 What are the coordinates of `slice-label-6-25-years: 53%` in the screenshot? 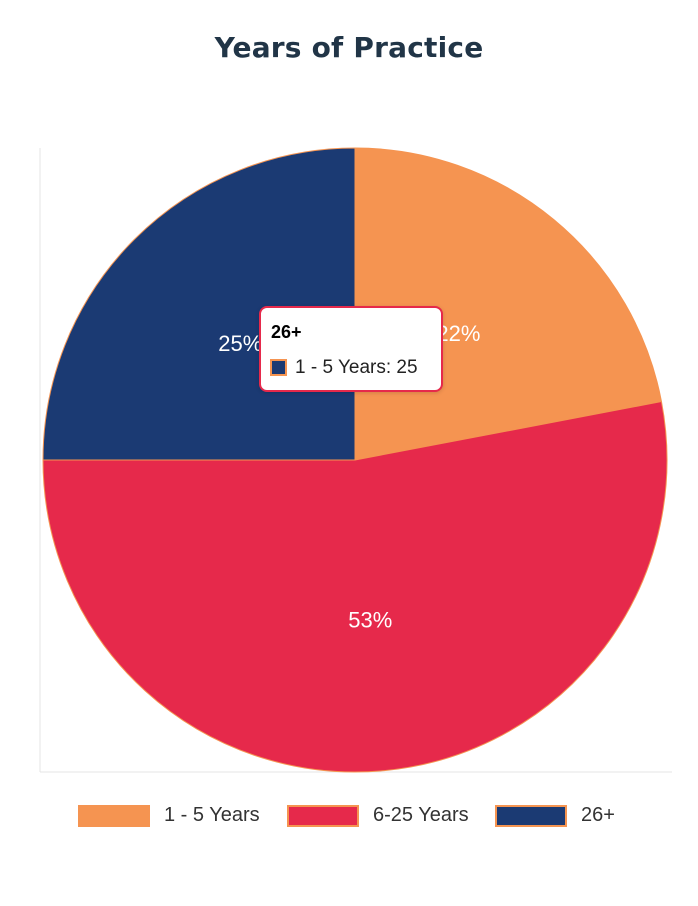 It's located at (370, 619).